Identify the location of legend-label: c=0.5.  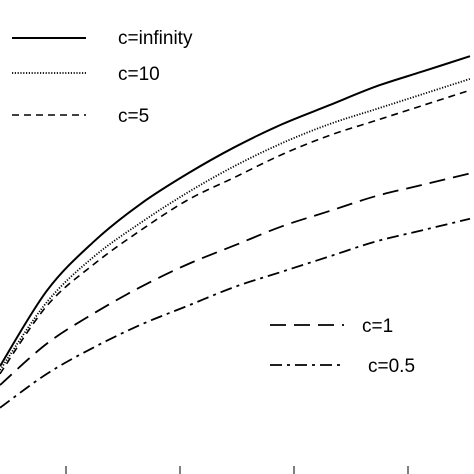
(391, 366).